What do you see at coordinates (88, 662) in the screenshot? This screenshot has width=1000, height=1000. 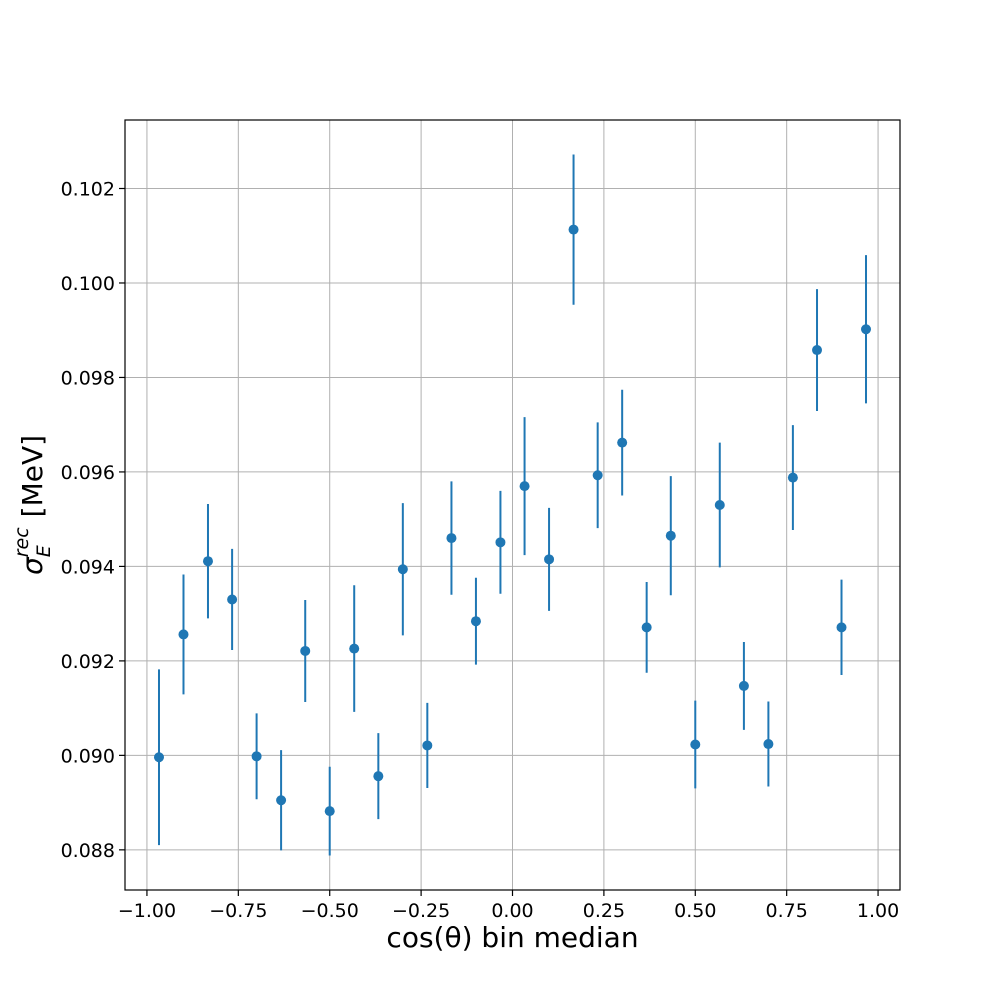 I see `y-tick-label: 0.092` at bounding box center [88, 662].